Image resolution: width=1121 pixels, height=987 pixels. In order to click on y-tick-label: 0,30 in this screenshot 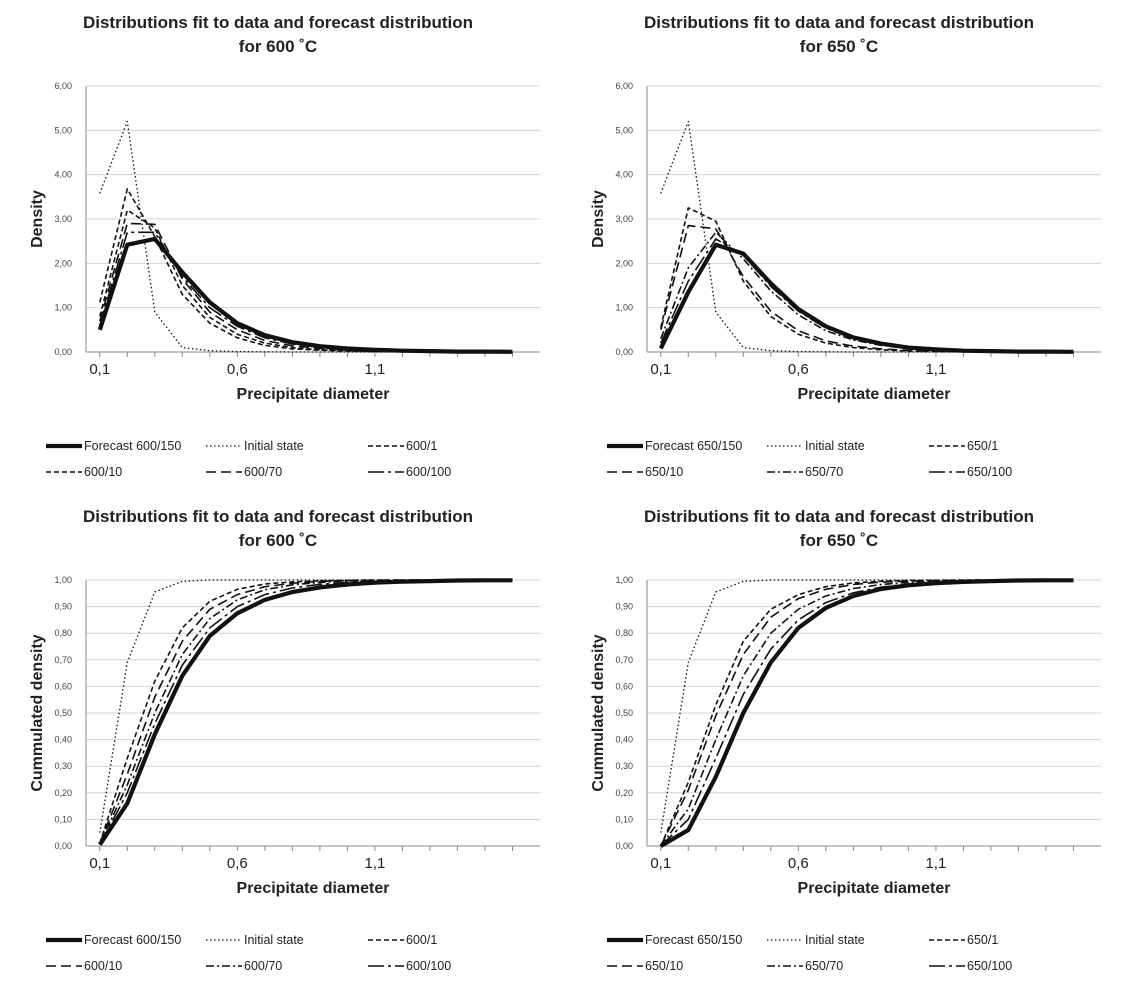, I will do `click(624, 766)`.